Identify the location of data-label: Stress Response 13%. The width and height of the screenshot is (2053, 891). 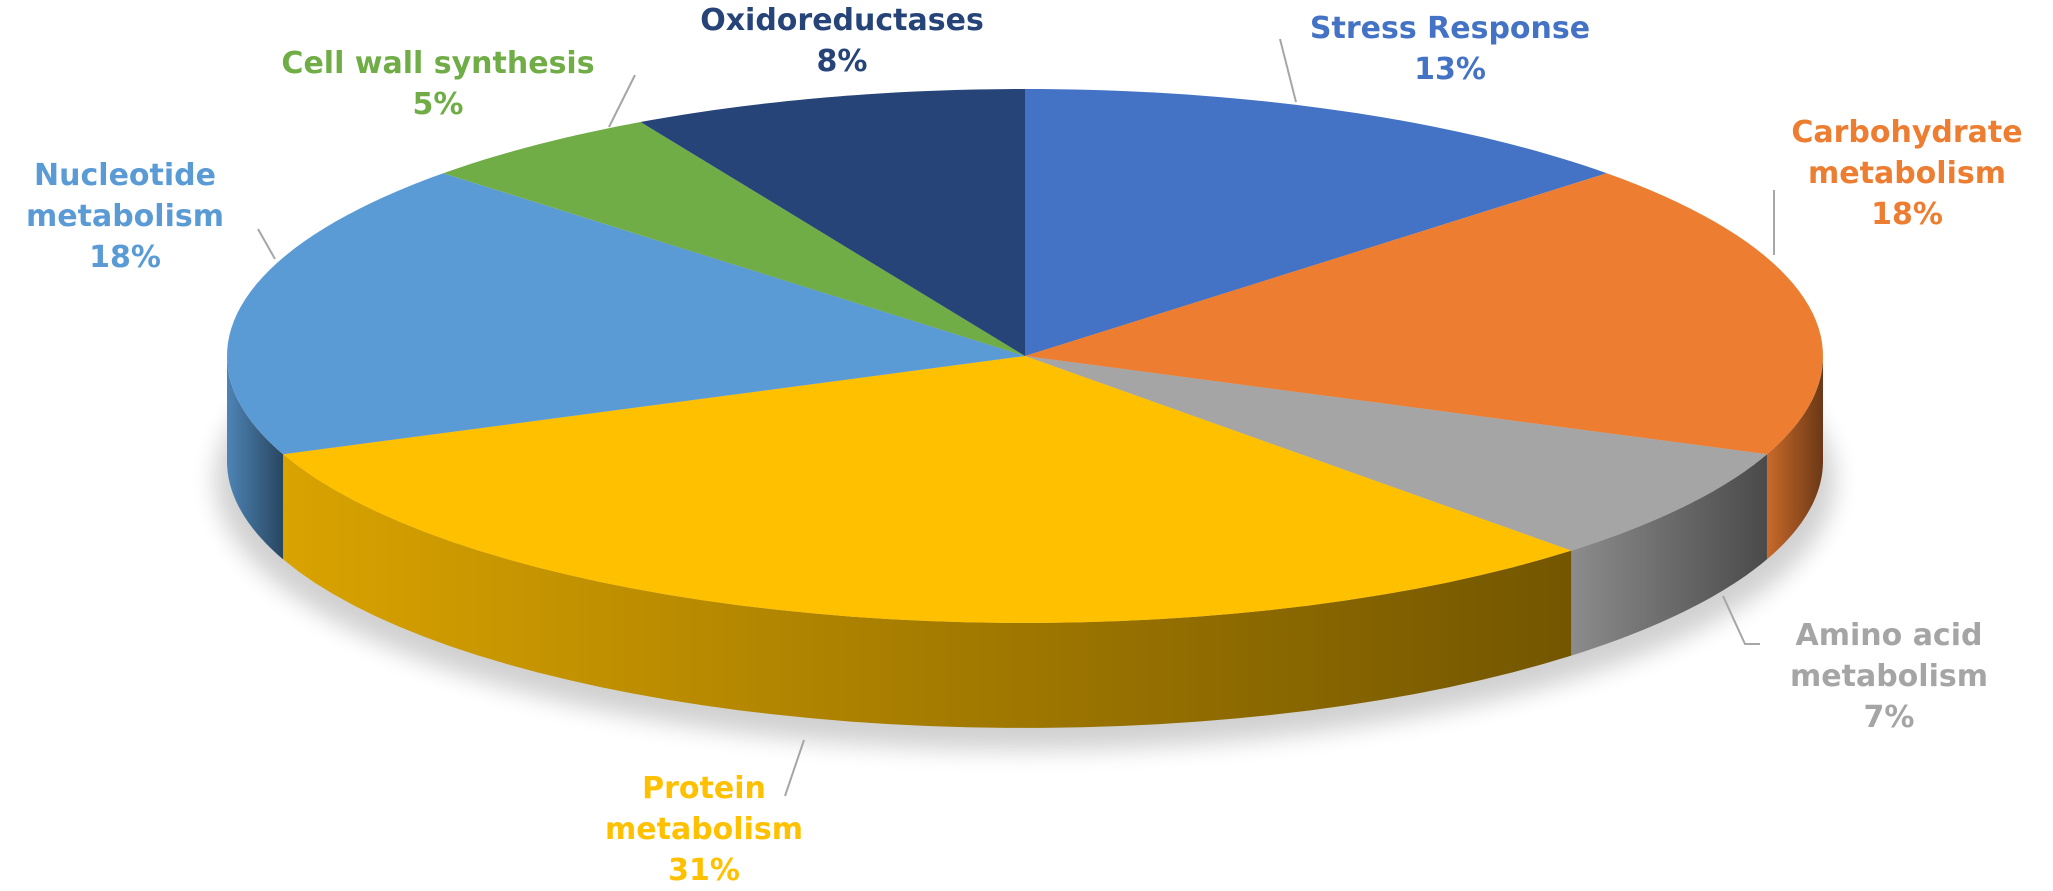
(1450, 49).